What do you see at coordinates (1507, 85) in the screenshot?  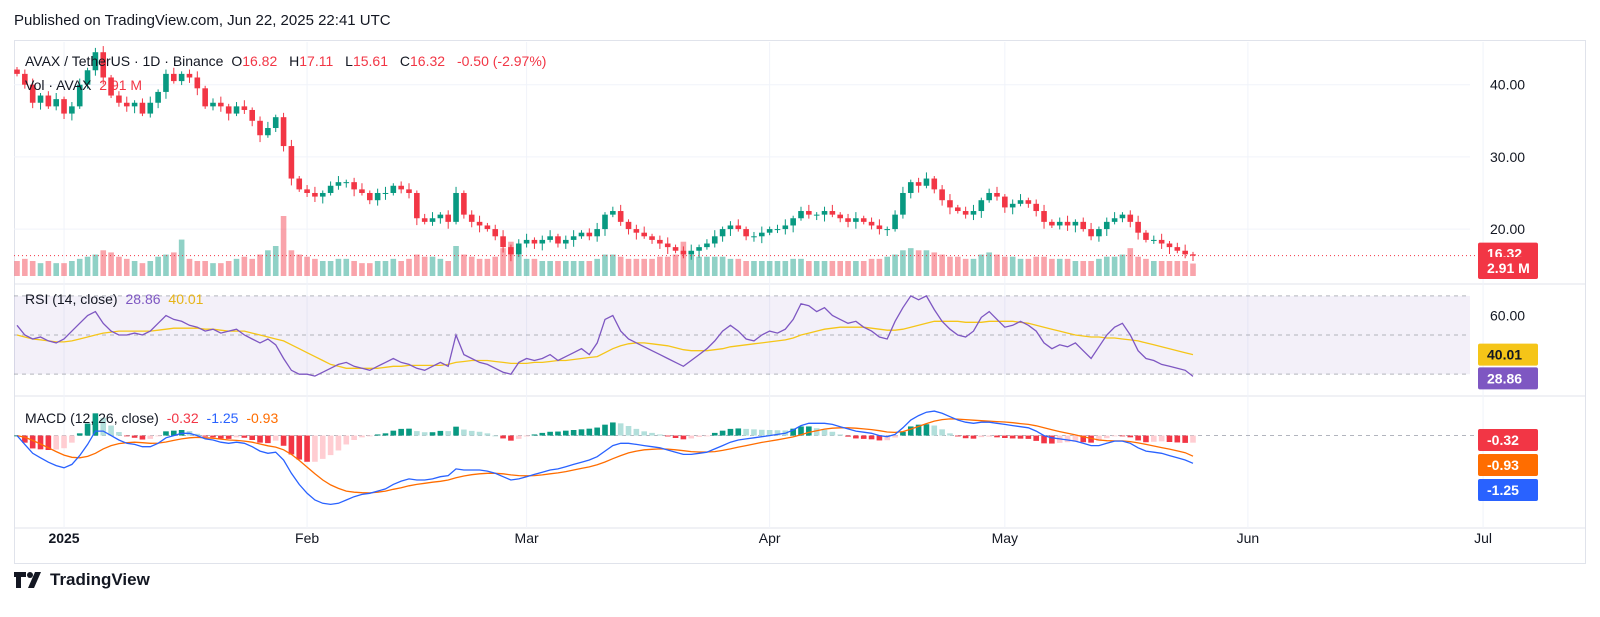 I see `price-axis-label: 40.00` at bounding box center [1507, 85].